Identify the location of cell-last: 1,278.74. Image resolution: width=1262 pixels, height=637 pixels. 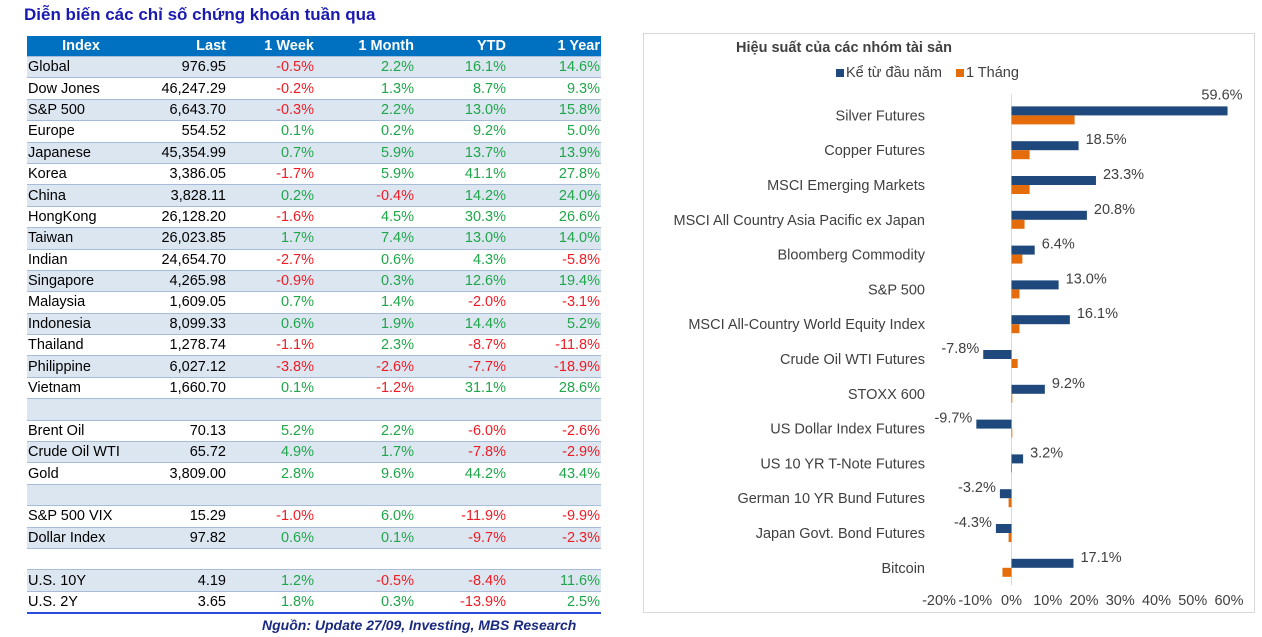
(181, 345).